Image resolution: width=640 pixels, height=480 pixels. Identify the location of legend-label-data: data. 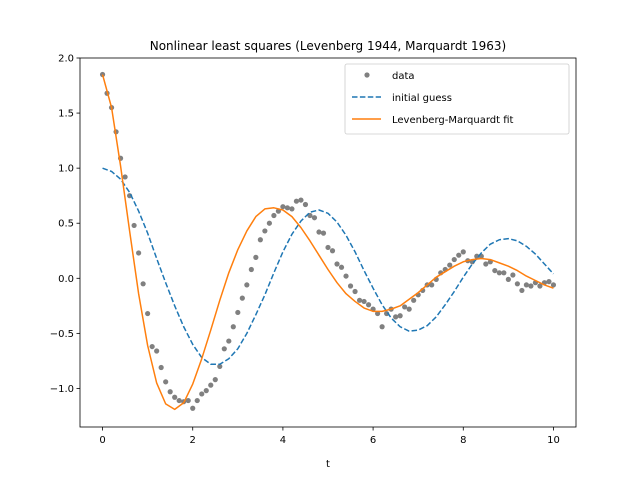
(403, 76).